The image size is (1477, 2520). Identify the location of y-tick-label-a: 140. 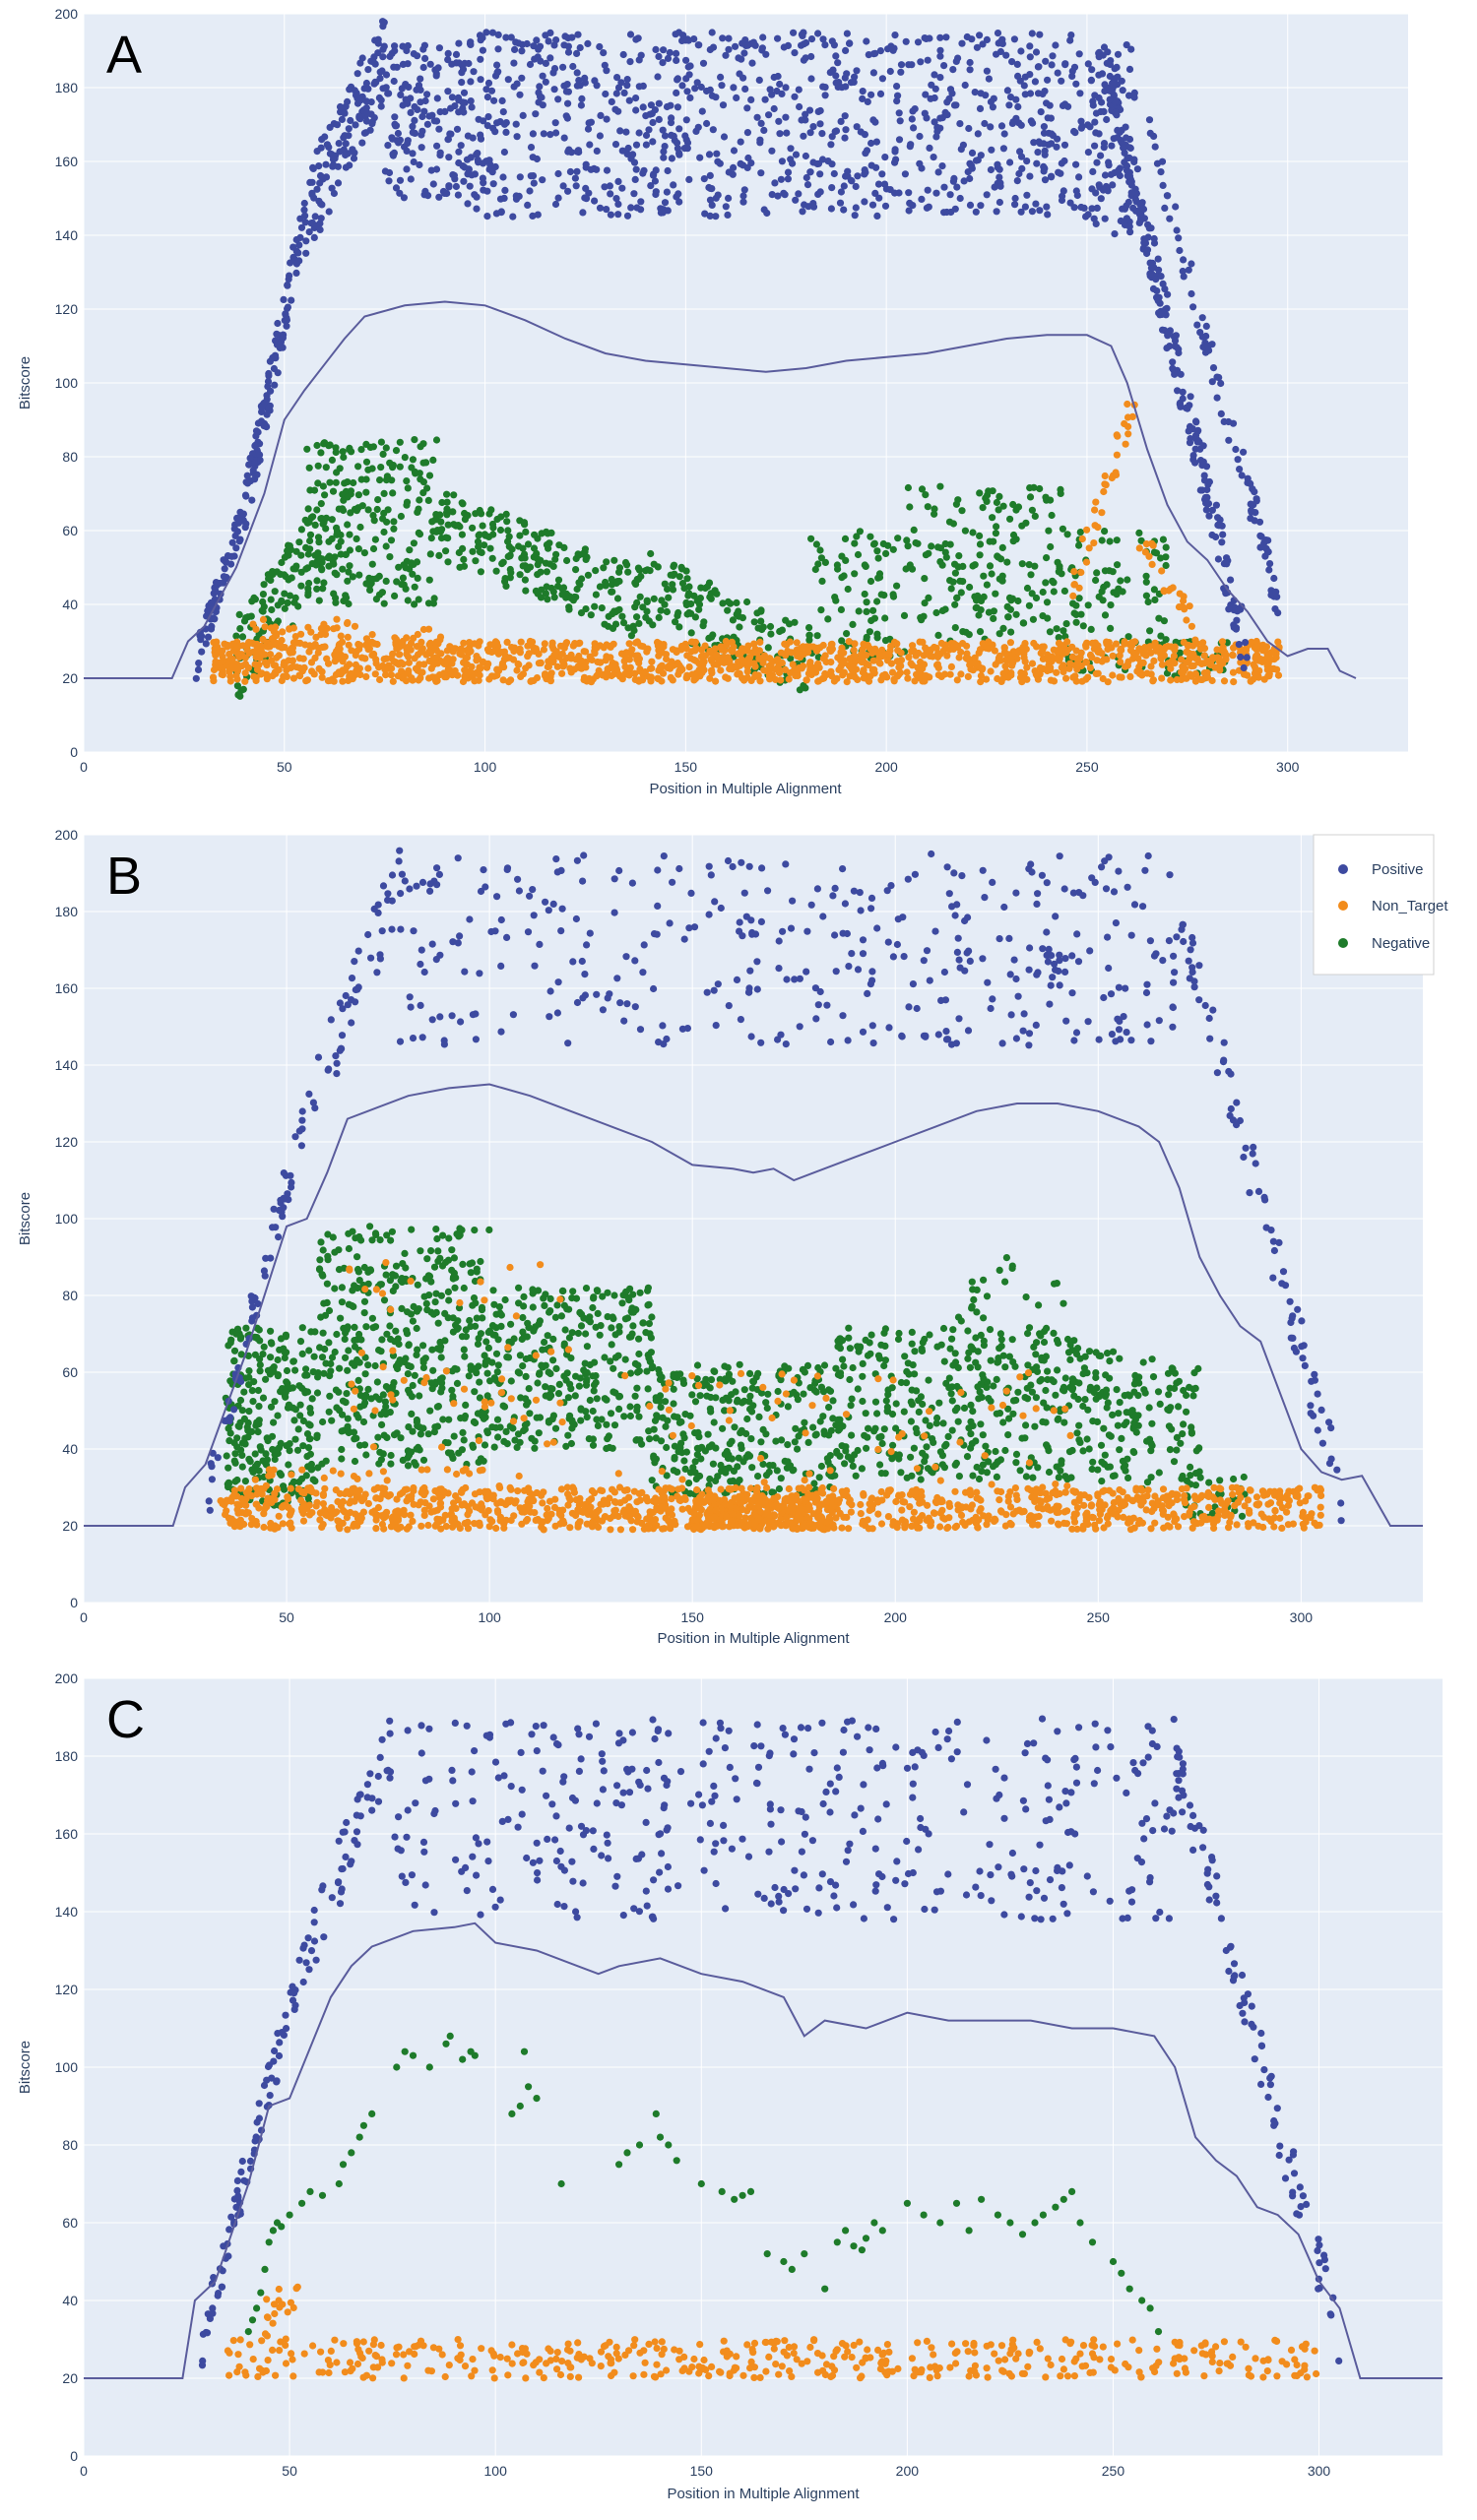
(67, 235).